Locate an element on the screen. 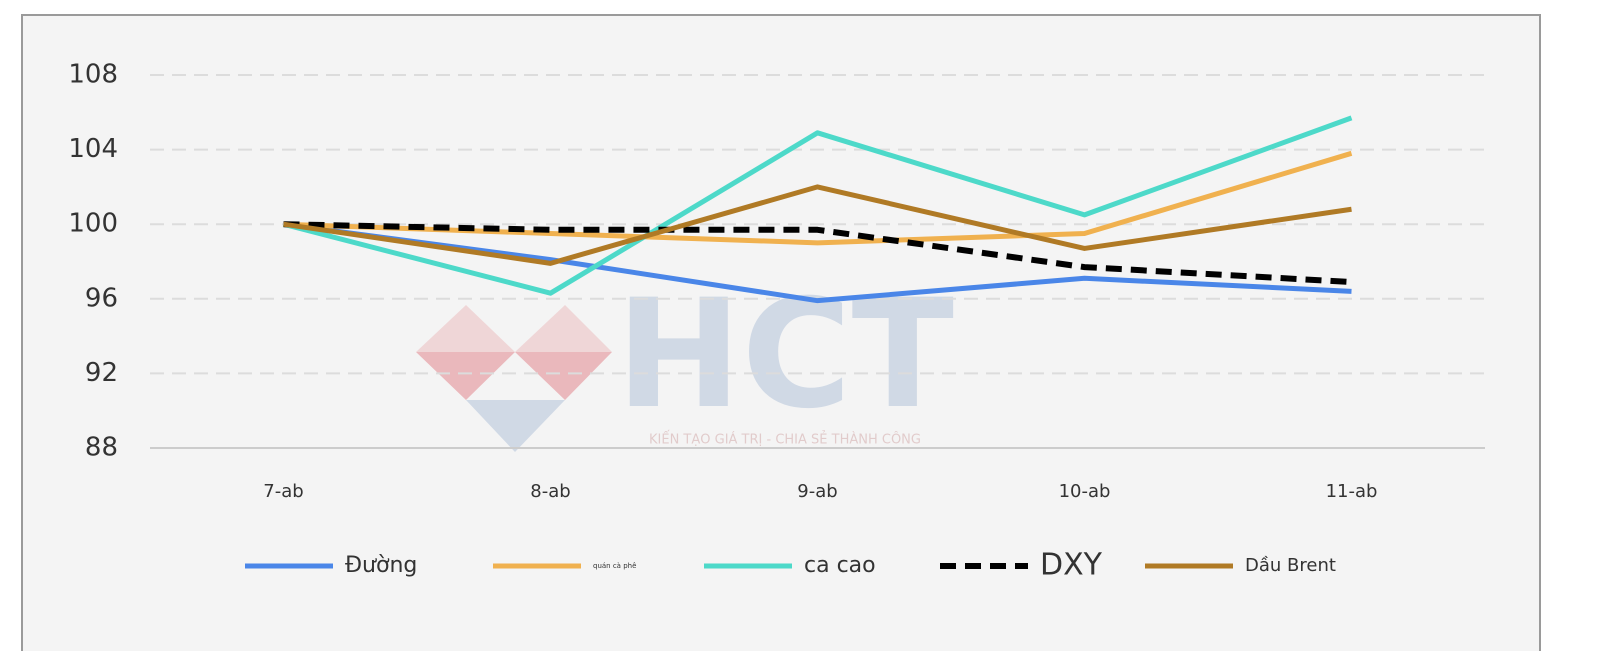 The height and width of the screenshot is (651, 1600). x-tick-label: 10-ab is located at coordinates (1085, 491).